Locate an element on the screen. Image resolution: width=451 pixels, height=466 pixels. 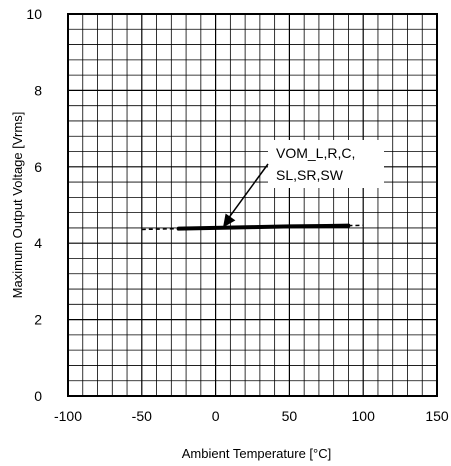
y-tick-label: 8 is located at coordinates (38, 90).